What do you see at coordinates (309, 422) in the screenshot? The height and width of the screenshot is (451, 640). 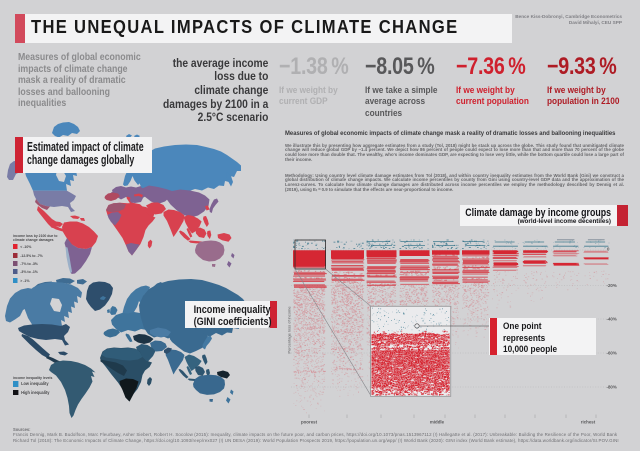 I see `svg-text: poorest` at bounding box center [309, 422].